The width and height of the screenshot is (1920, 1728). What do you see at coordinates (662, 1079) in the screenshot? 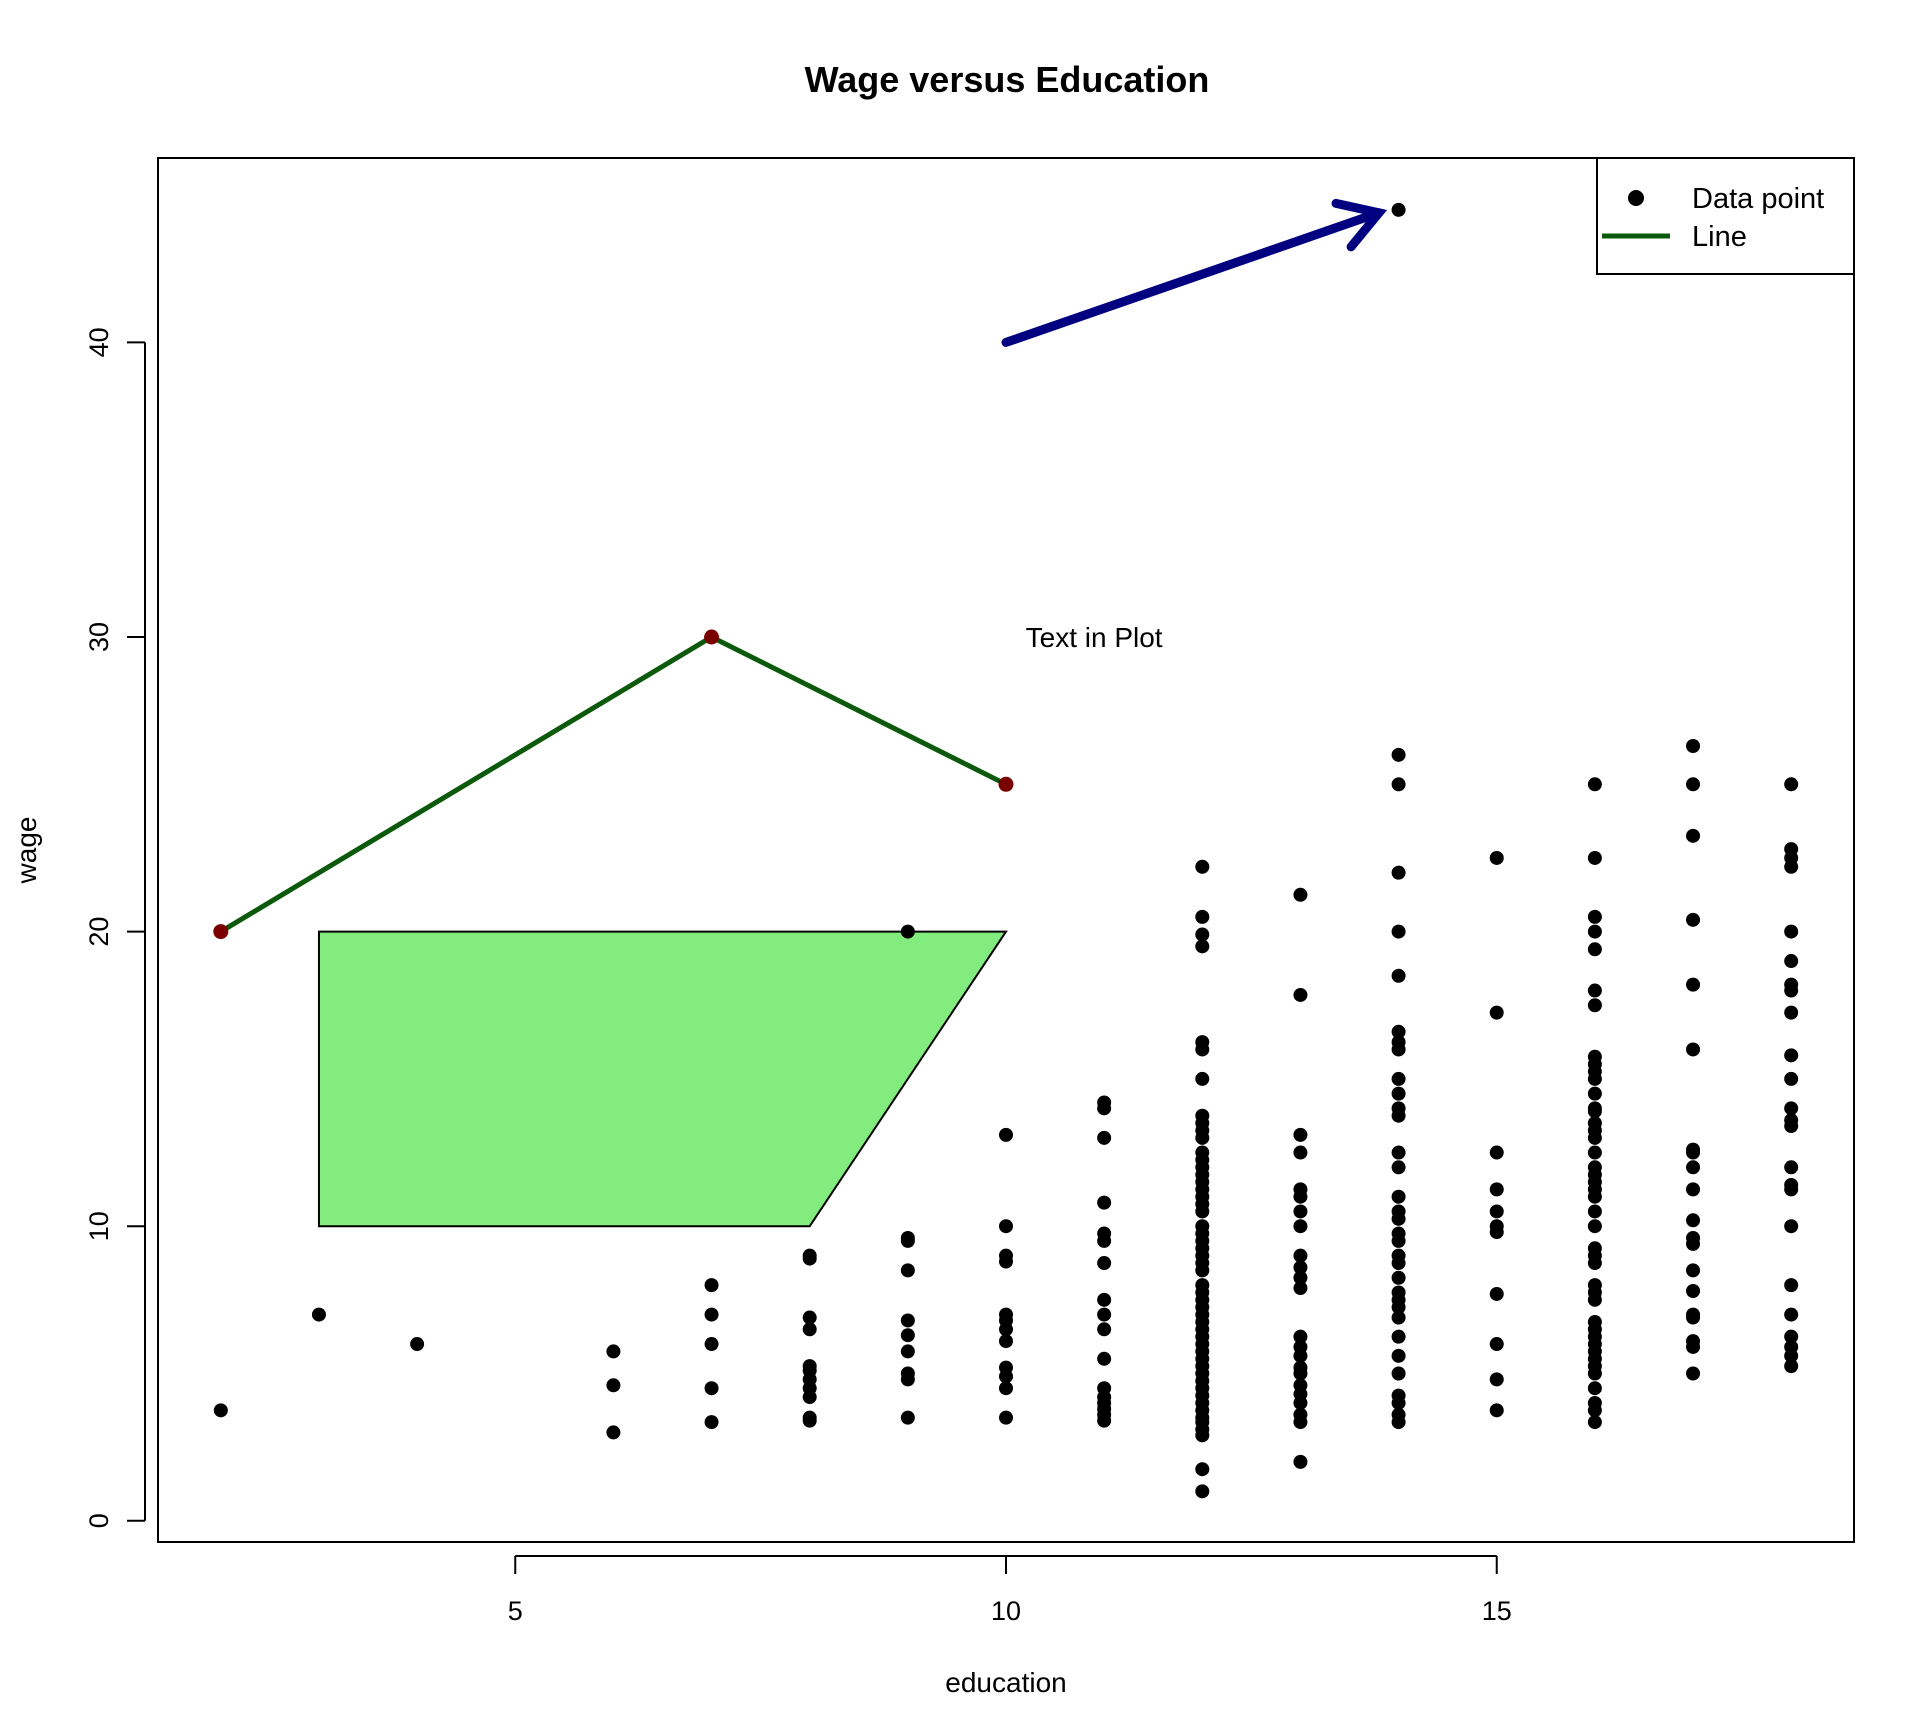
I see `polygon-shape` at bounding box center [662, 1079].